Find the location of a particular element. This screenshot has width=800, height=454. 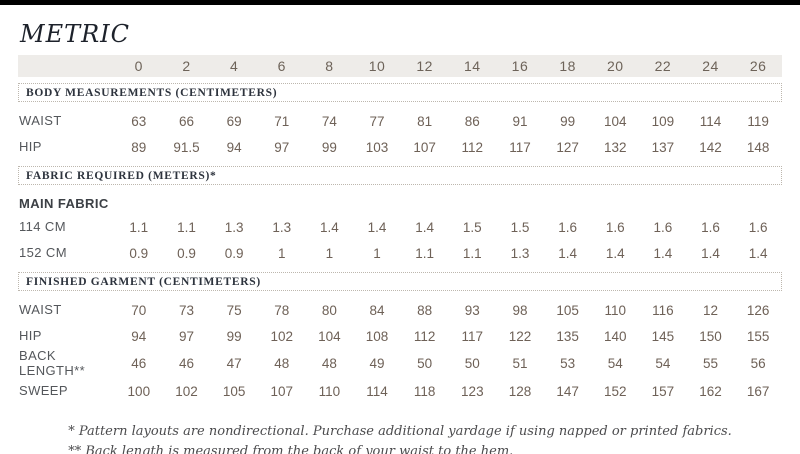

value-cell: 1.5 is located at coordinates (520, 227).